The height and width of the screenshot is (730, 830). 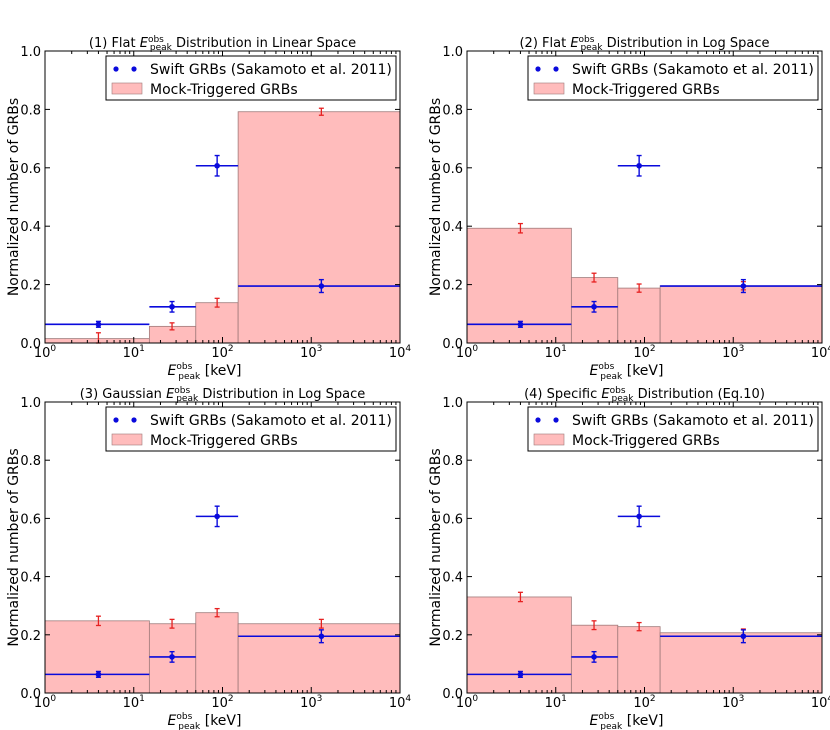 What do you see at coordinates (30, 227) in the screenshot?
I see `y-tick-label: 0.4` at bounding box center [30, 227].